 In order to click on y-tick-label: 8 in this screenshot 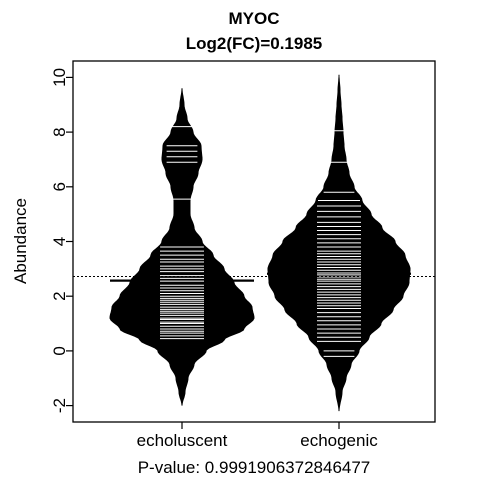, I will do `click(59, 131)`.